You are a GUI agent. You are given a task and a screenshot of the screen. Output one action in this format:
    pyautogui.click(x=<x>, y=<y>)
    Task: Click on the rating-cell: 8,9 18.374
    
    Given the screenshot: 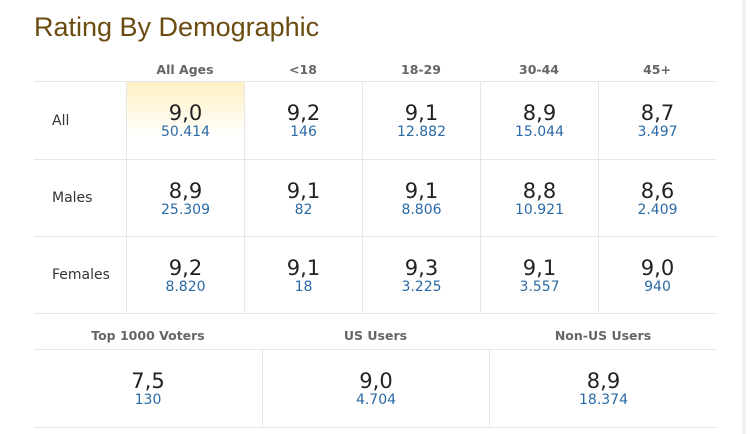 What is the action you would take?
    pyautogui.click(x=603, y=388)
    